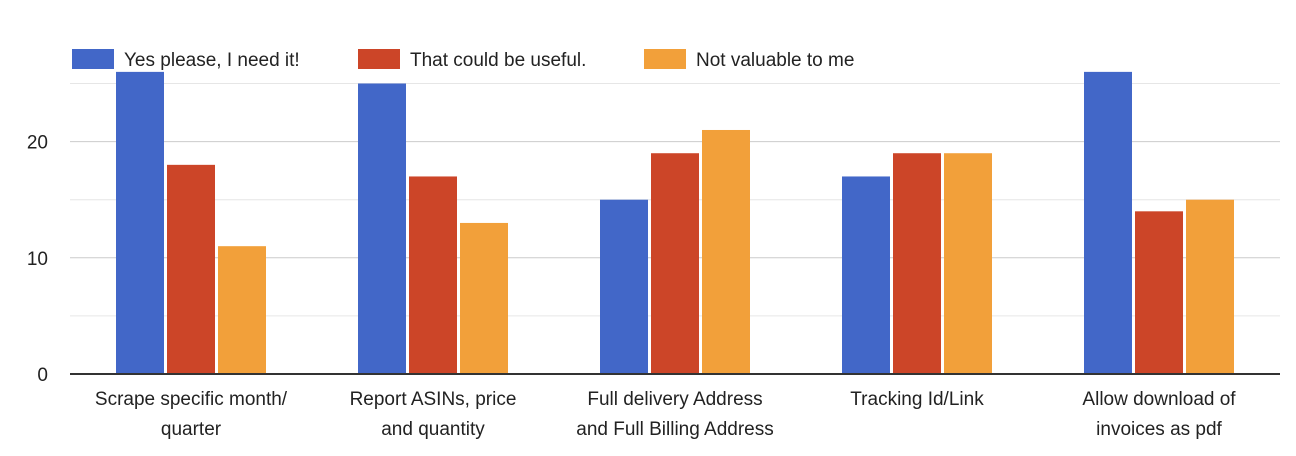 Image resolution: width=1296 pixels, height=456 pixels. I want to click on legend-label: Not valuable to me, so click(775, 60).